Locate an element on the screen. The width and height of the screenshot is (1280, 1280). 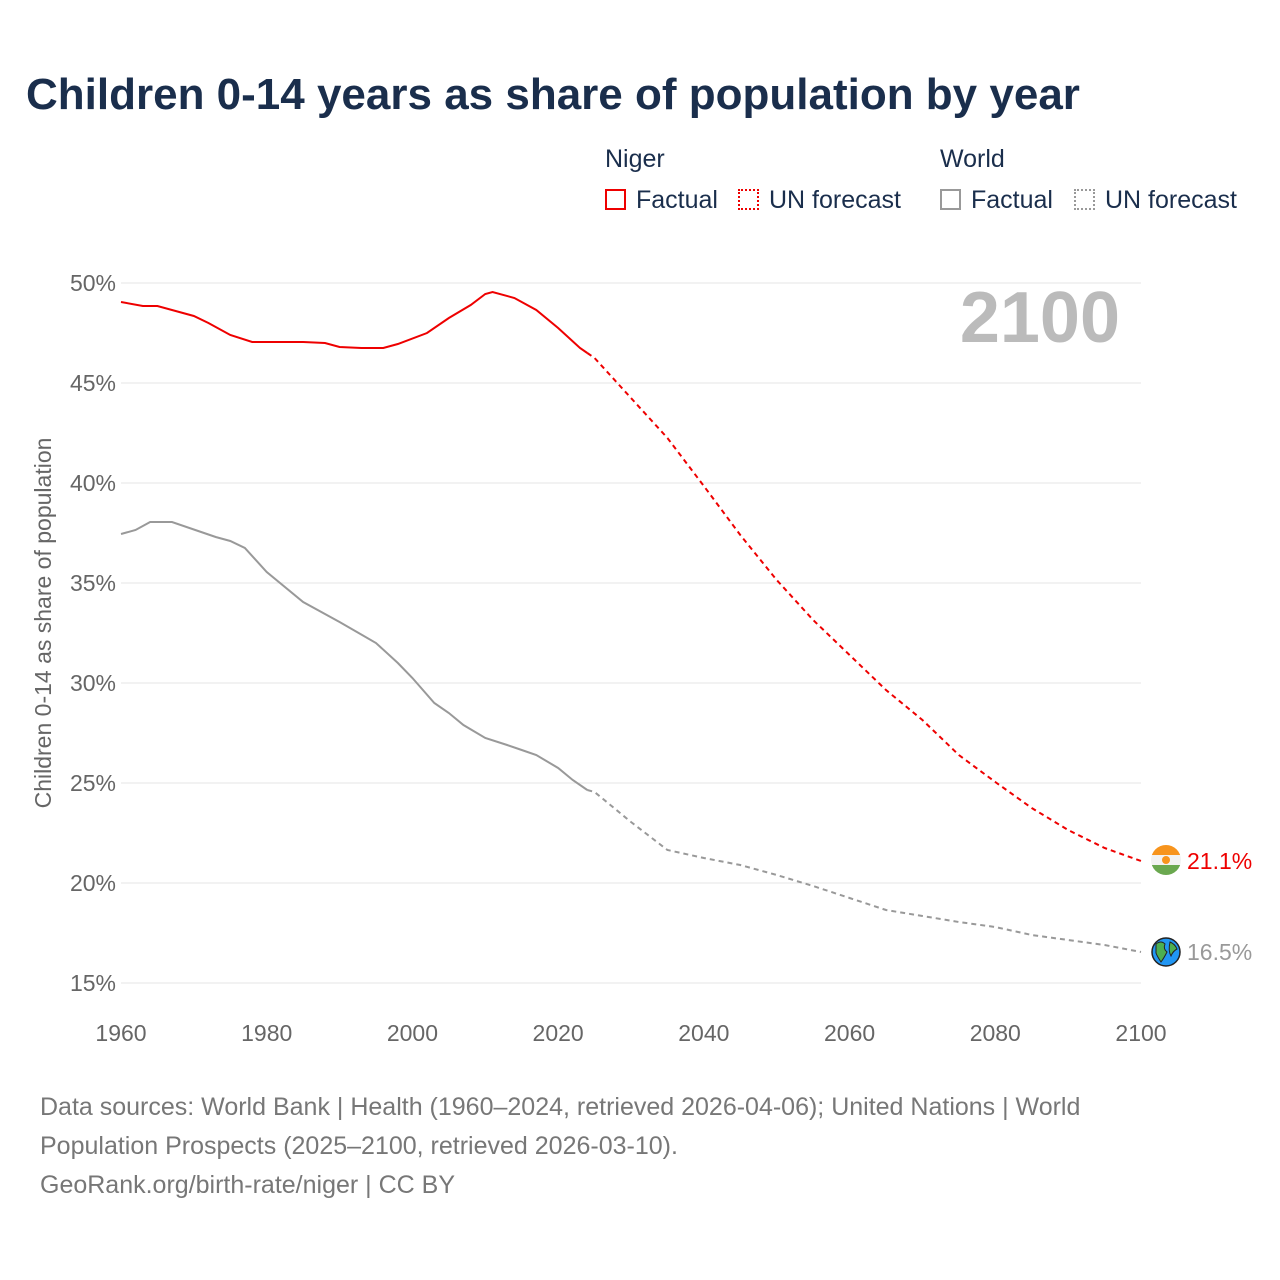
legend-world-factual: Factual is located at coordinates (1012, 200).